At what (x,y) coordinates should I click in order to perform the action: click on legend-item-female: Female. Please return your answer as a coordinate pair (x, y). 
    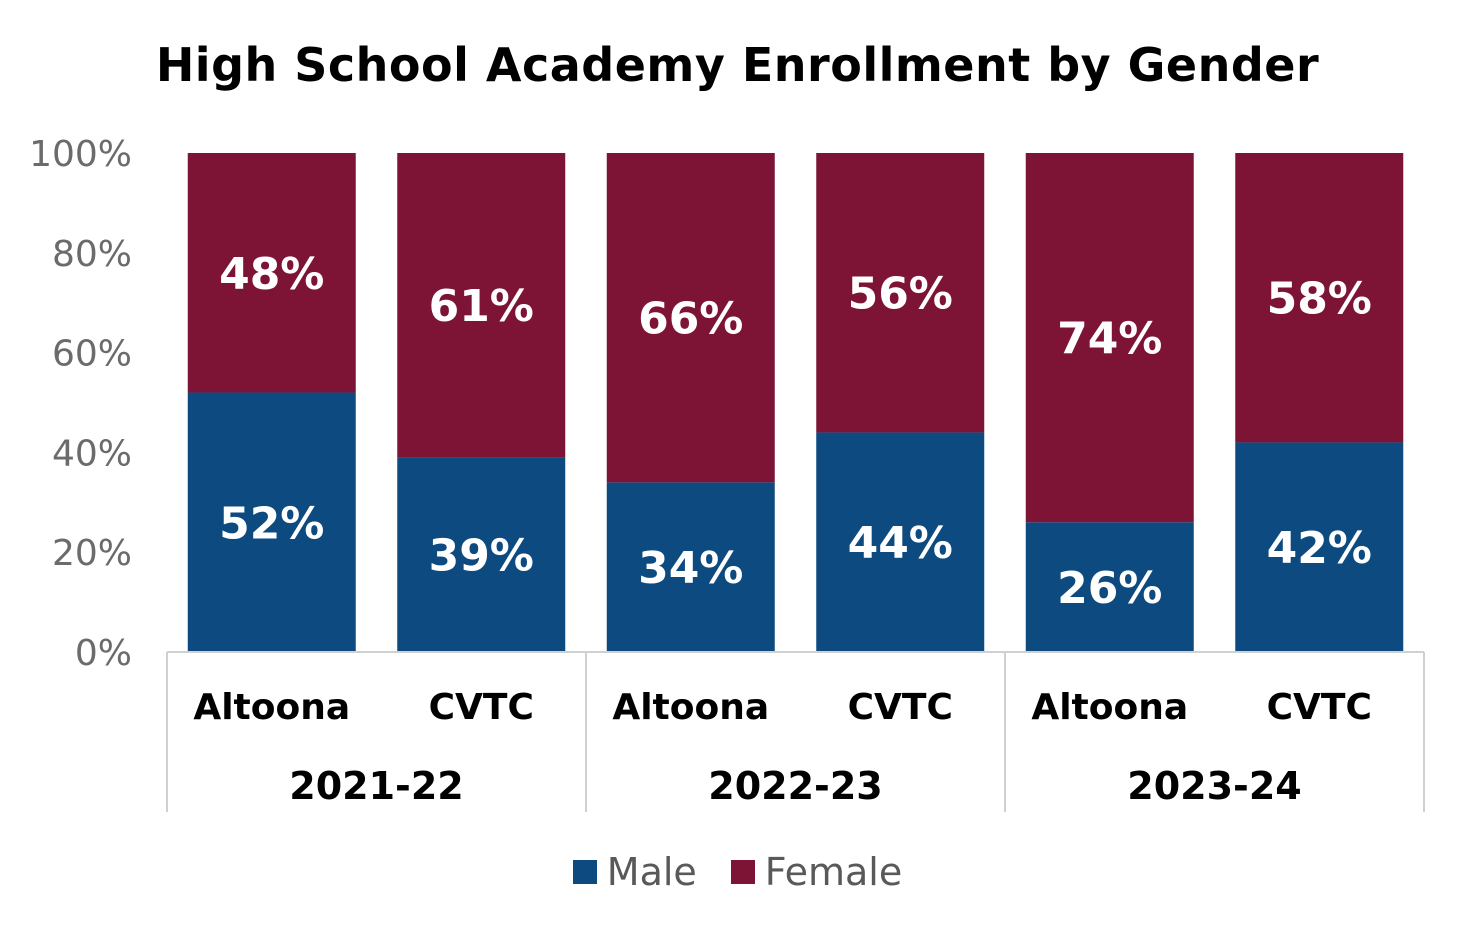
    Looking at the image, I should click on (816, 872).